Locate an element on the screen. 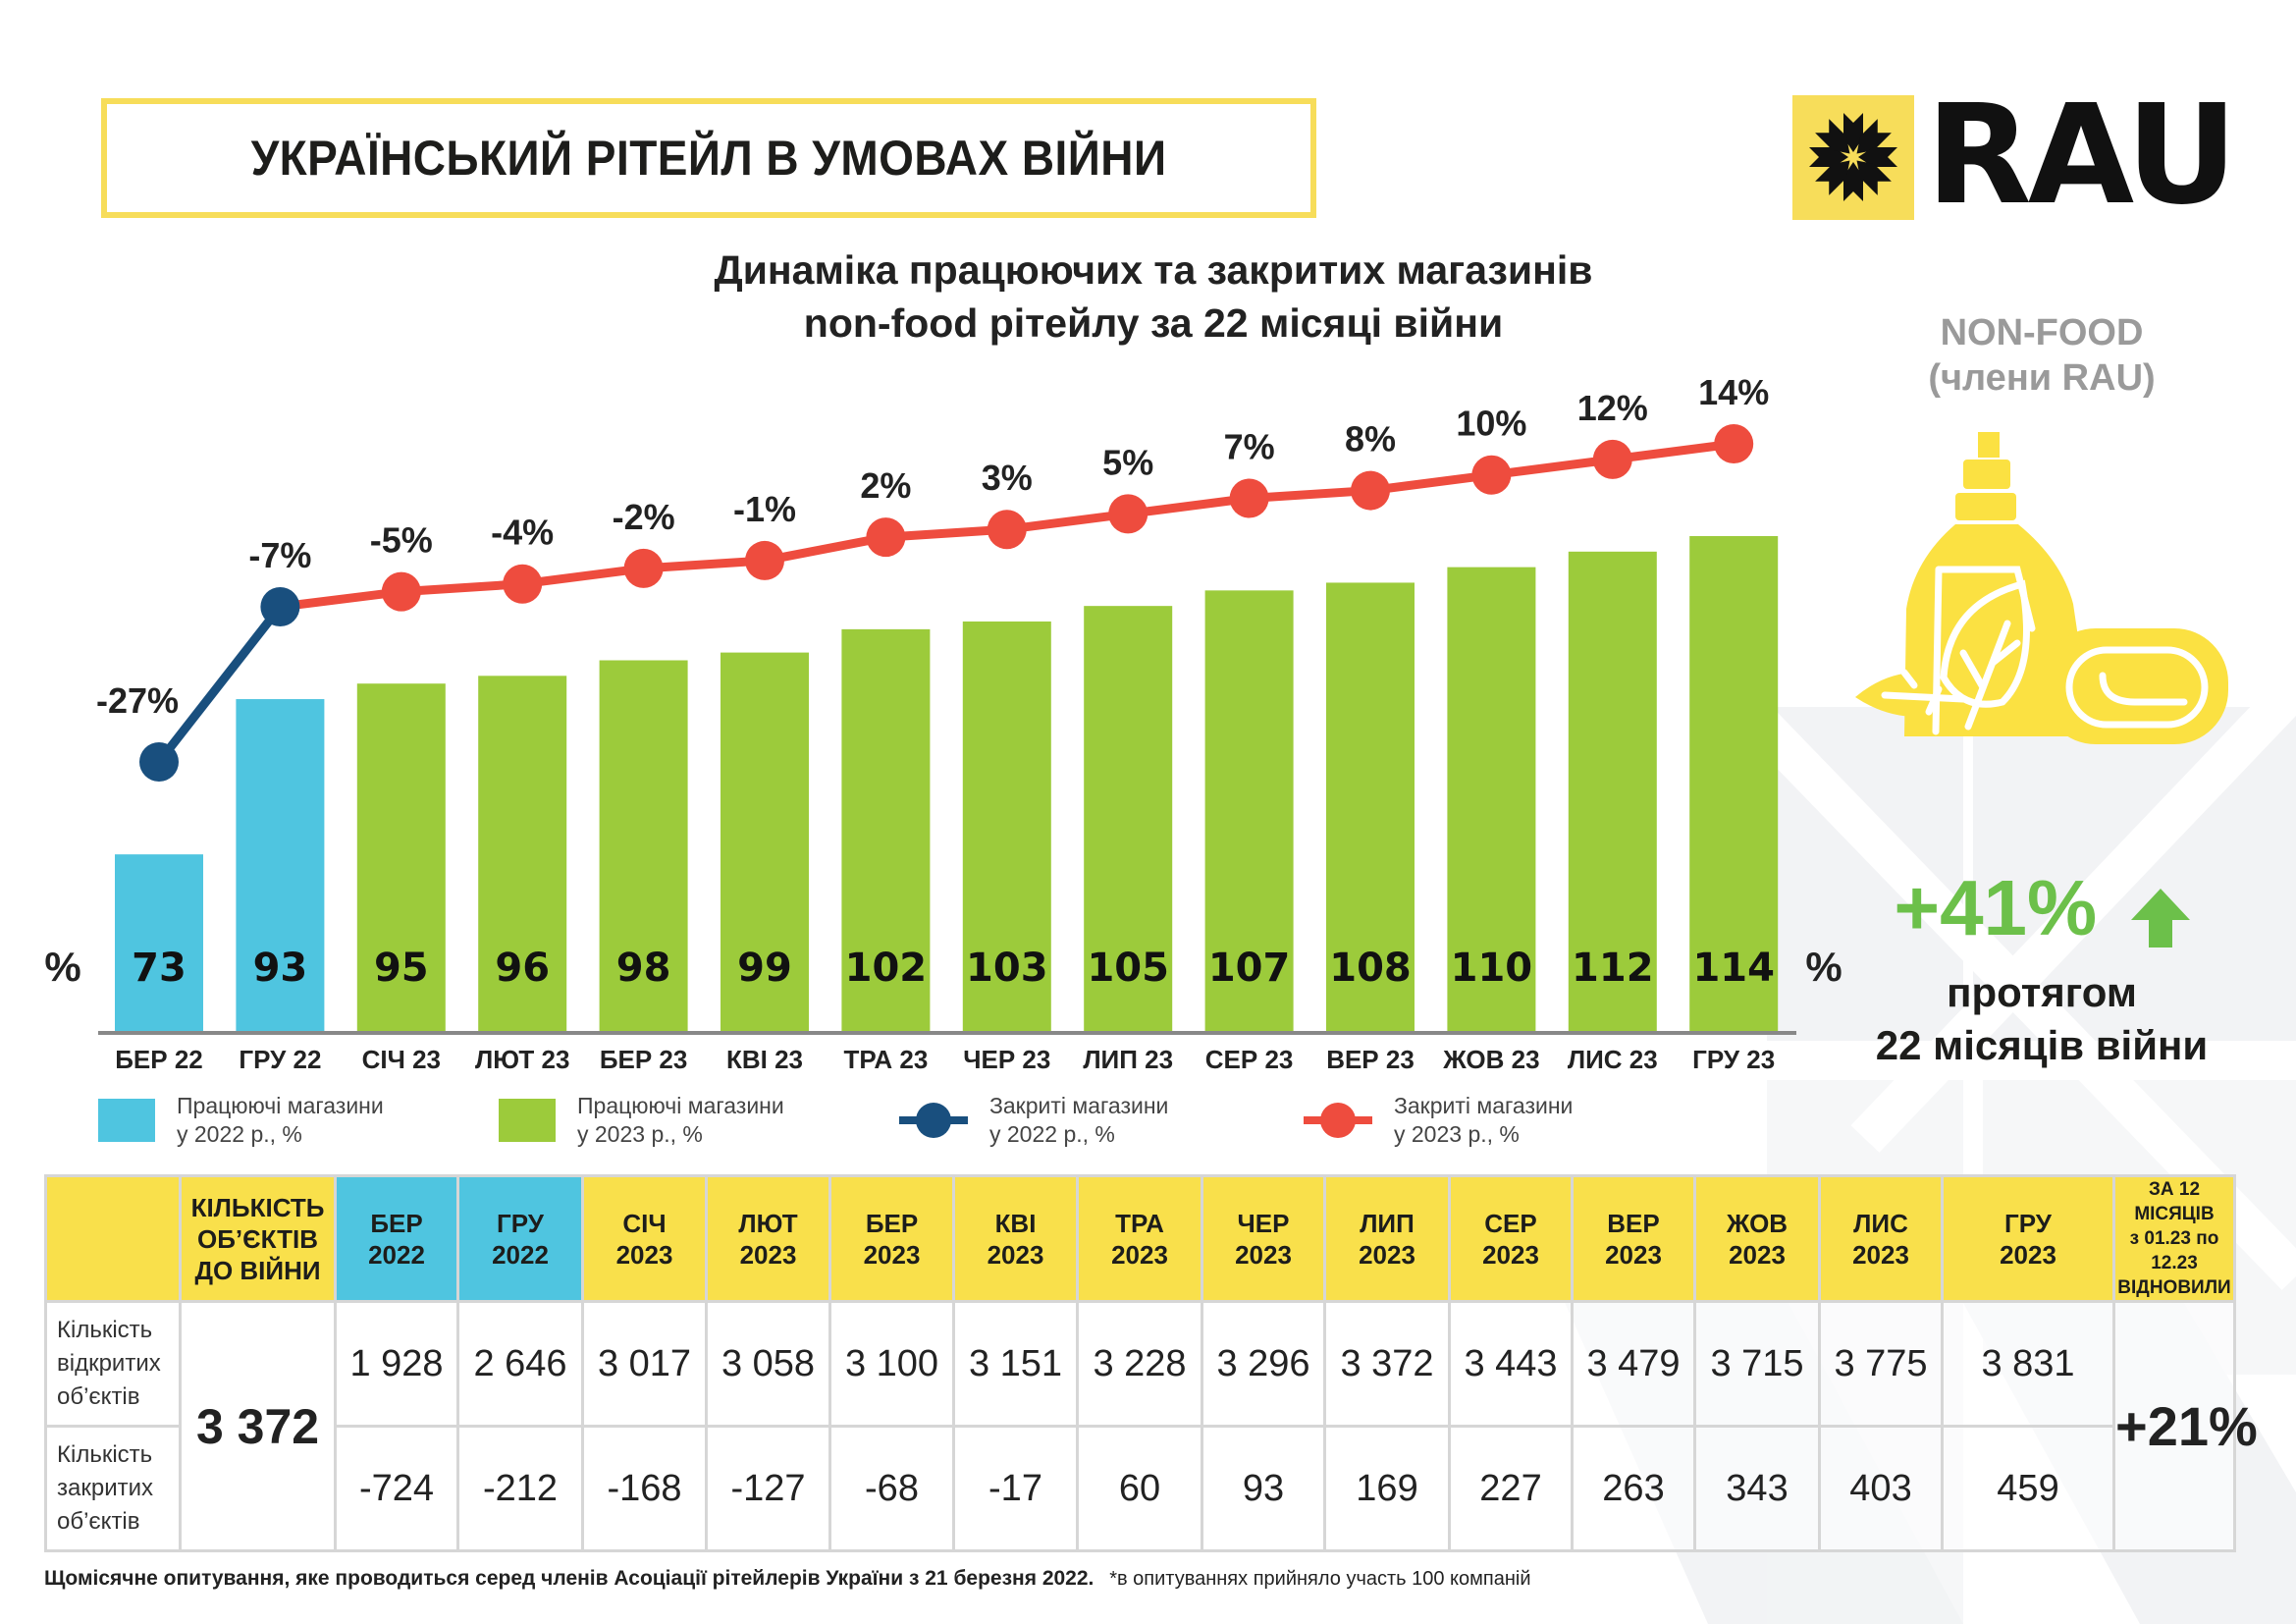 This screenshot has height=1624, width=2296. row-label-line: об’єктів is located at coordinates (98, 1396).